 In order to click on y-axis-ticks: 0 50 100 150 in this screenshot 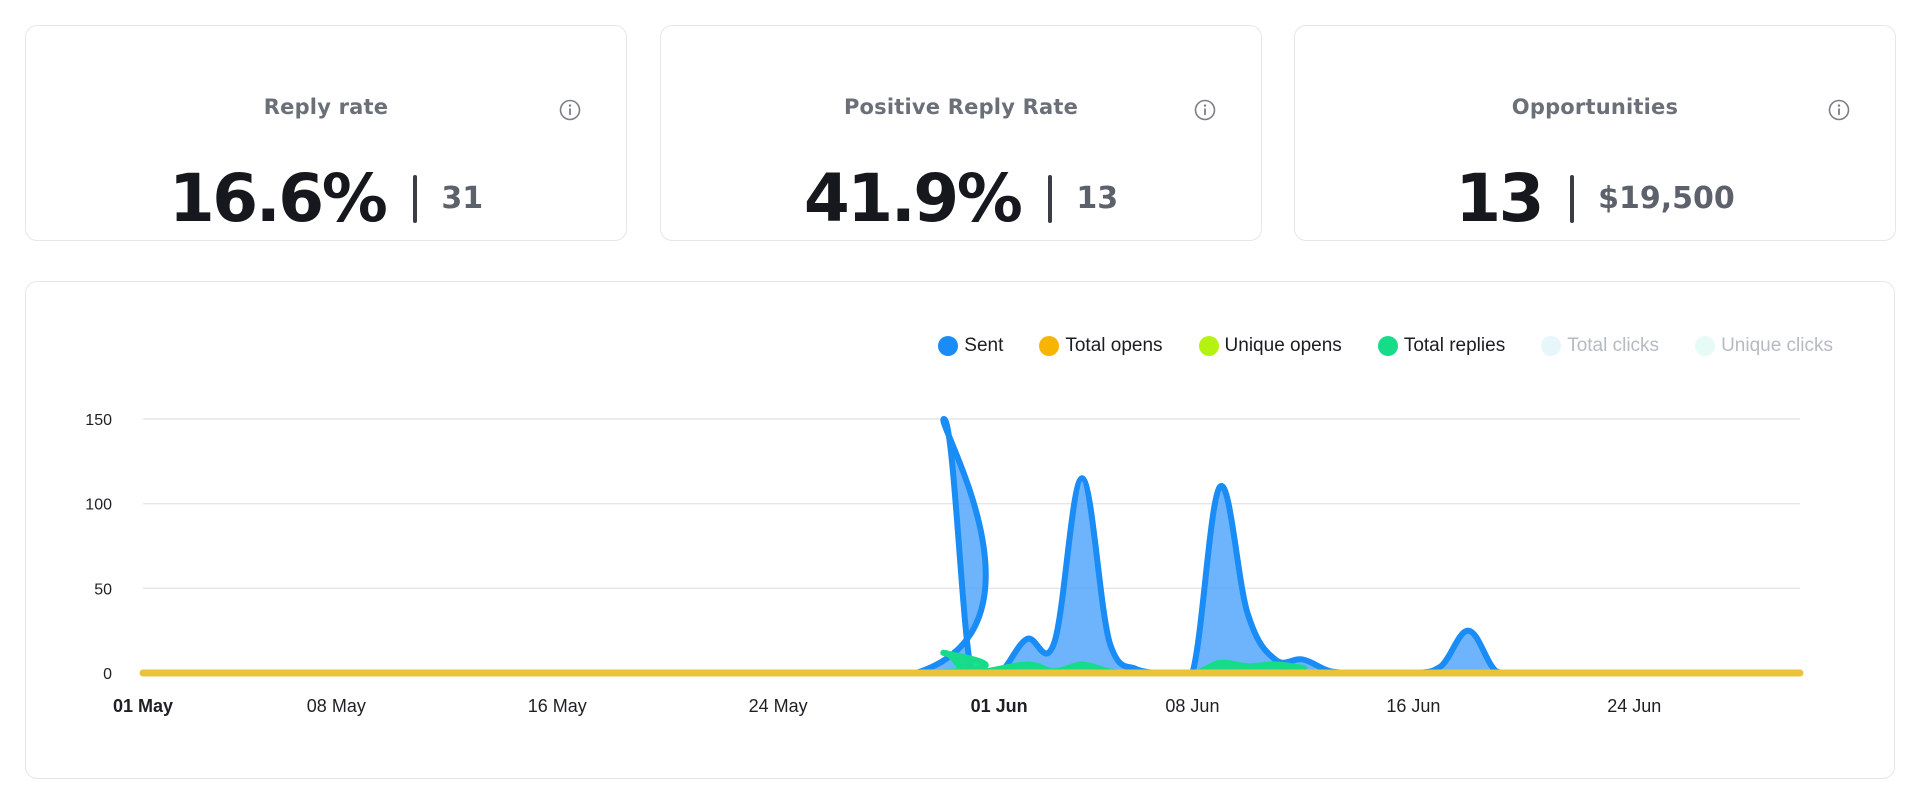, I will do `click(98, 547)`.